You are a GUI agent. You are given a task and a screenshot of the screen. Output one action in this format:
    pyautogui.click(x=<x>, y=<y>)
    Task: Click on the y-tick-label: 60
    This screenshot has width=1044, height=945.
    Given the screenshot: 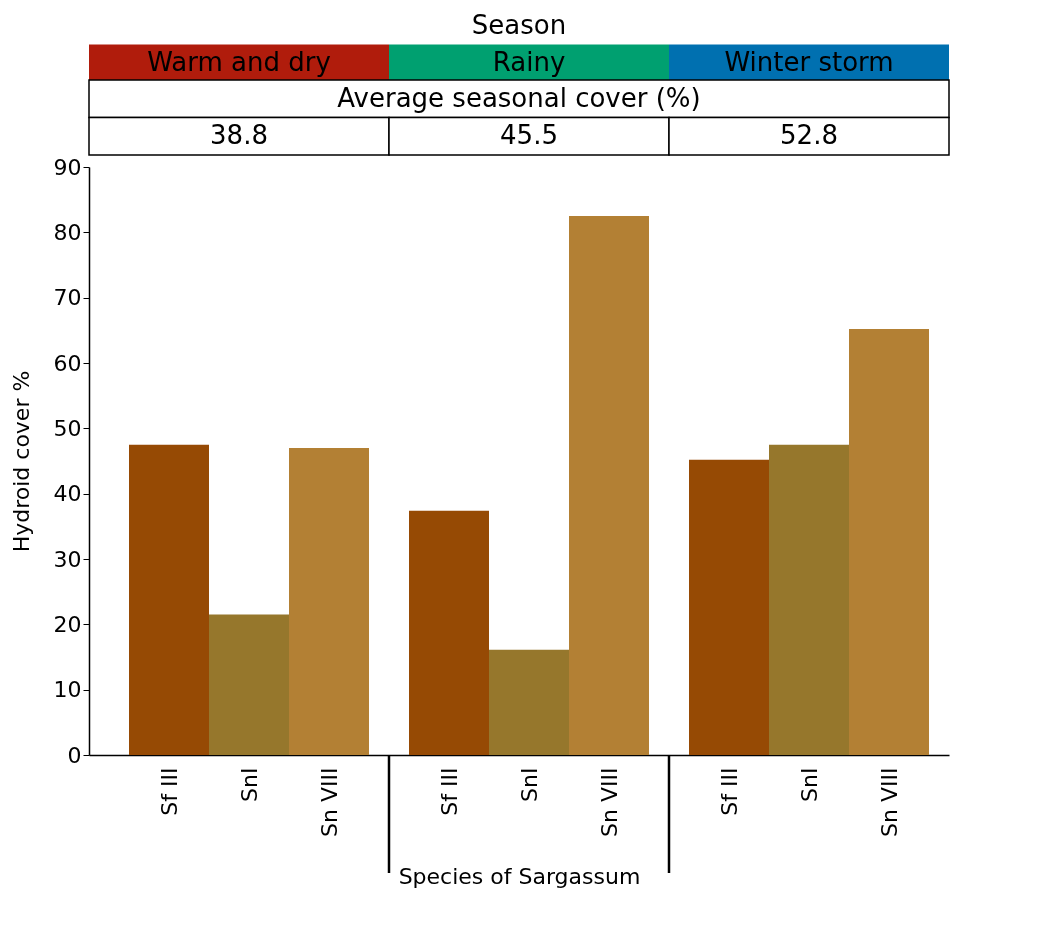 What is the action you would take?
    pyautogui.click(x=67, y=363)
    